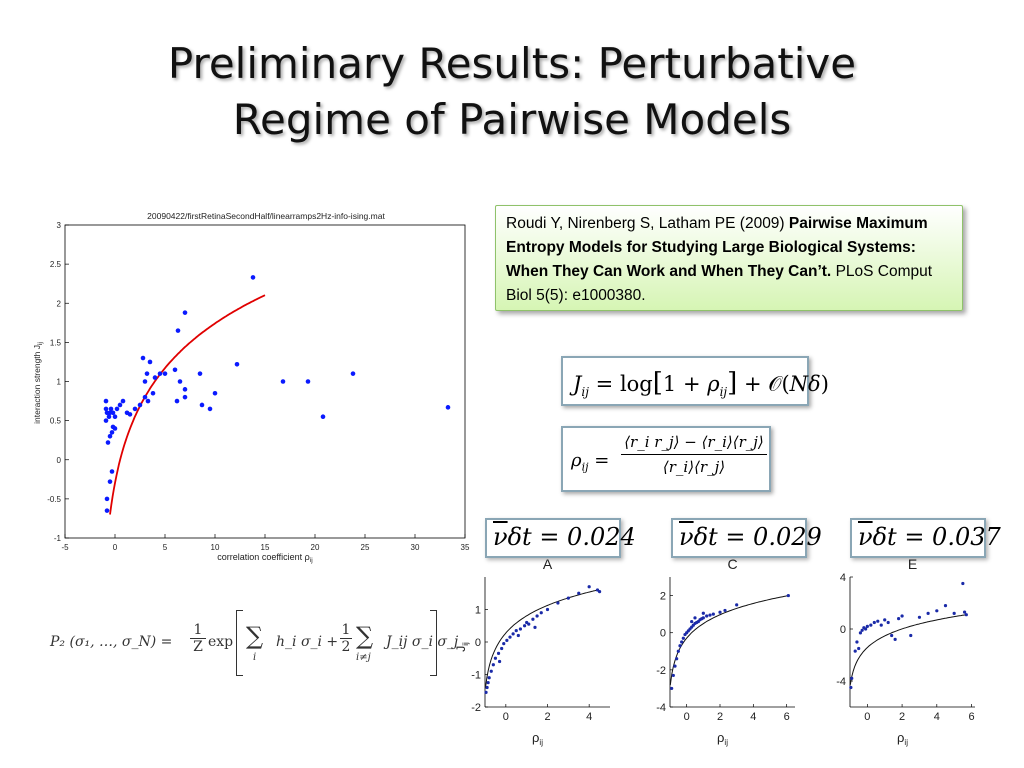  Describe the element at coordinates (59, 225) in the screenshot. I see `y-tick-label: 3` at that location.